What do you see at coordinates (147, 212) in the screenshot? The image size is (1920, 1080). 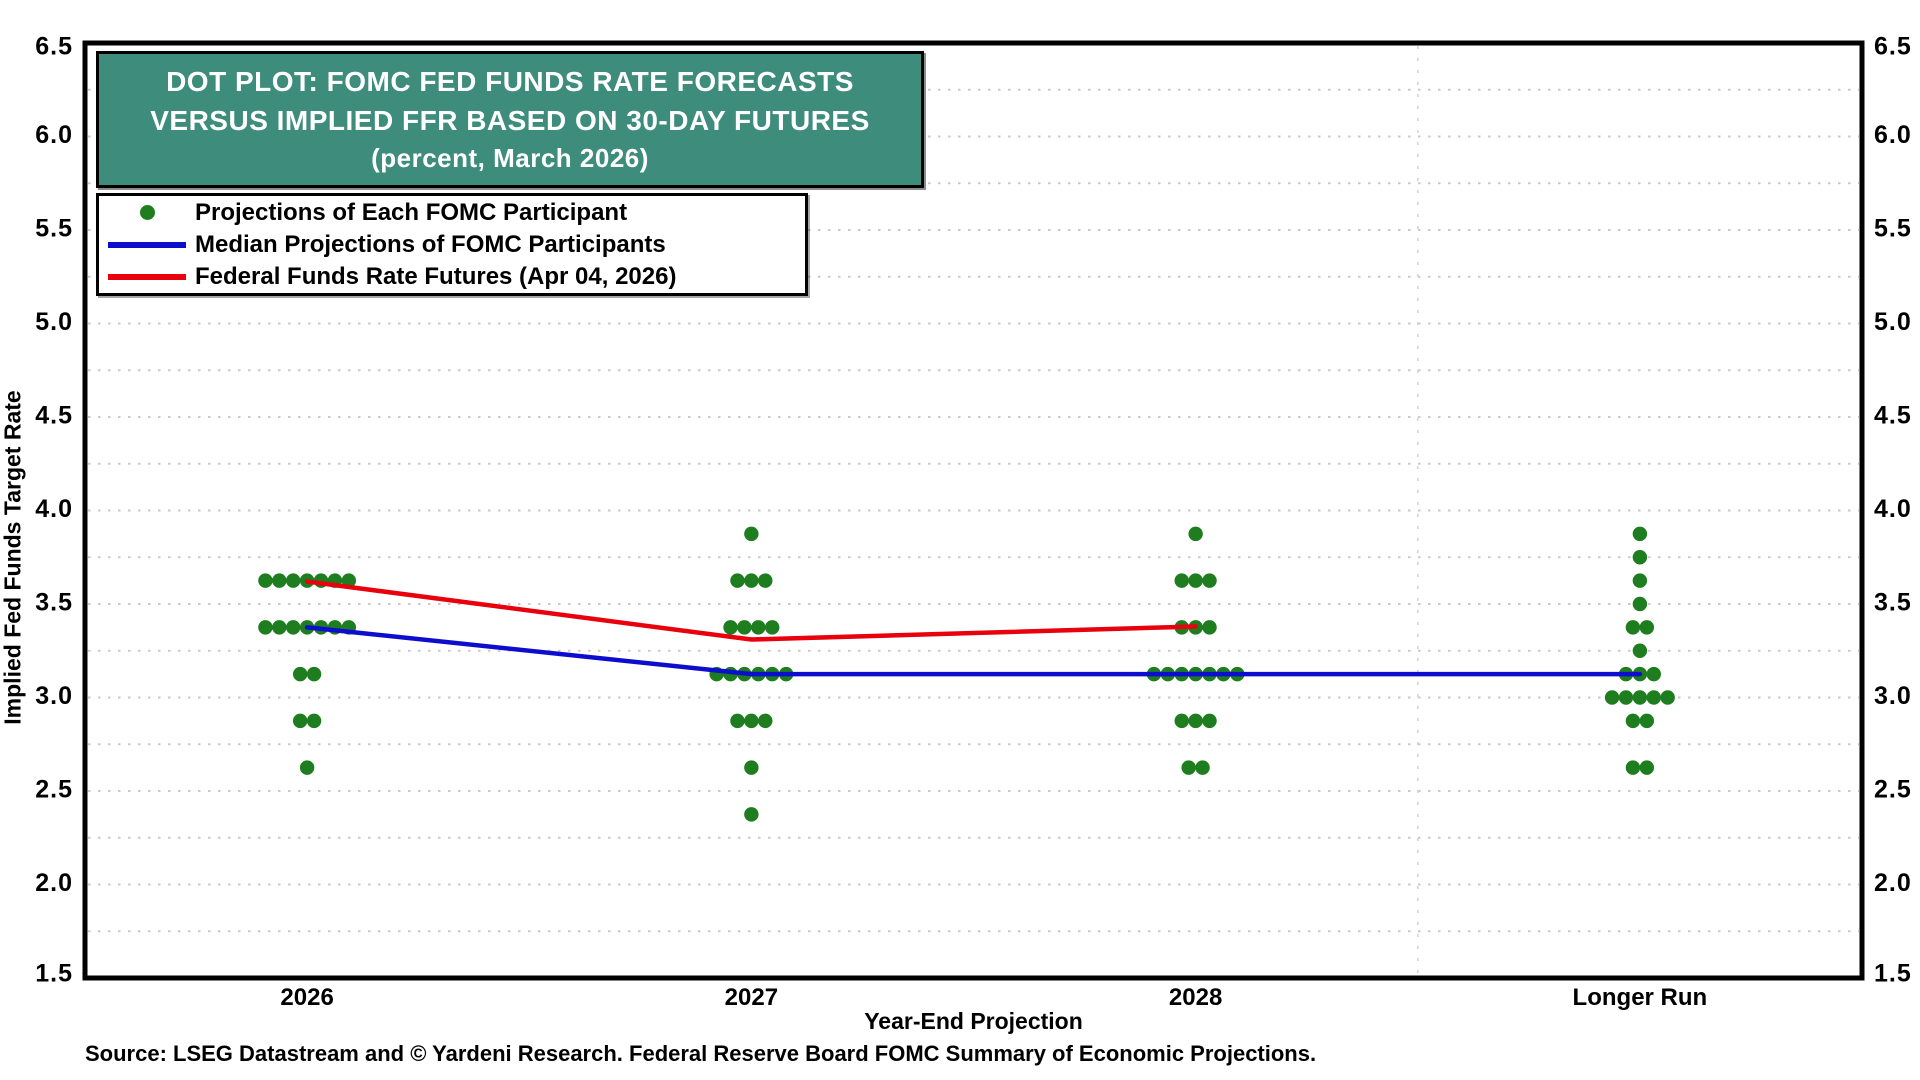 I see `green-dot-icon` at bounding box center [147, 212].